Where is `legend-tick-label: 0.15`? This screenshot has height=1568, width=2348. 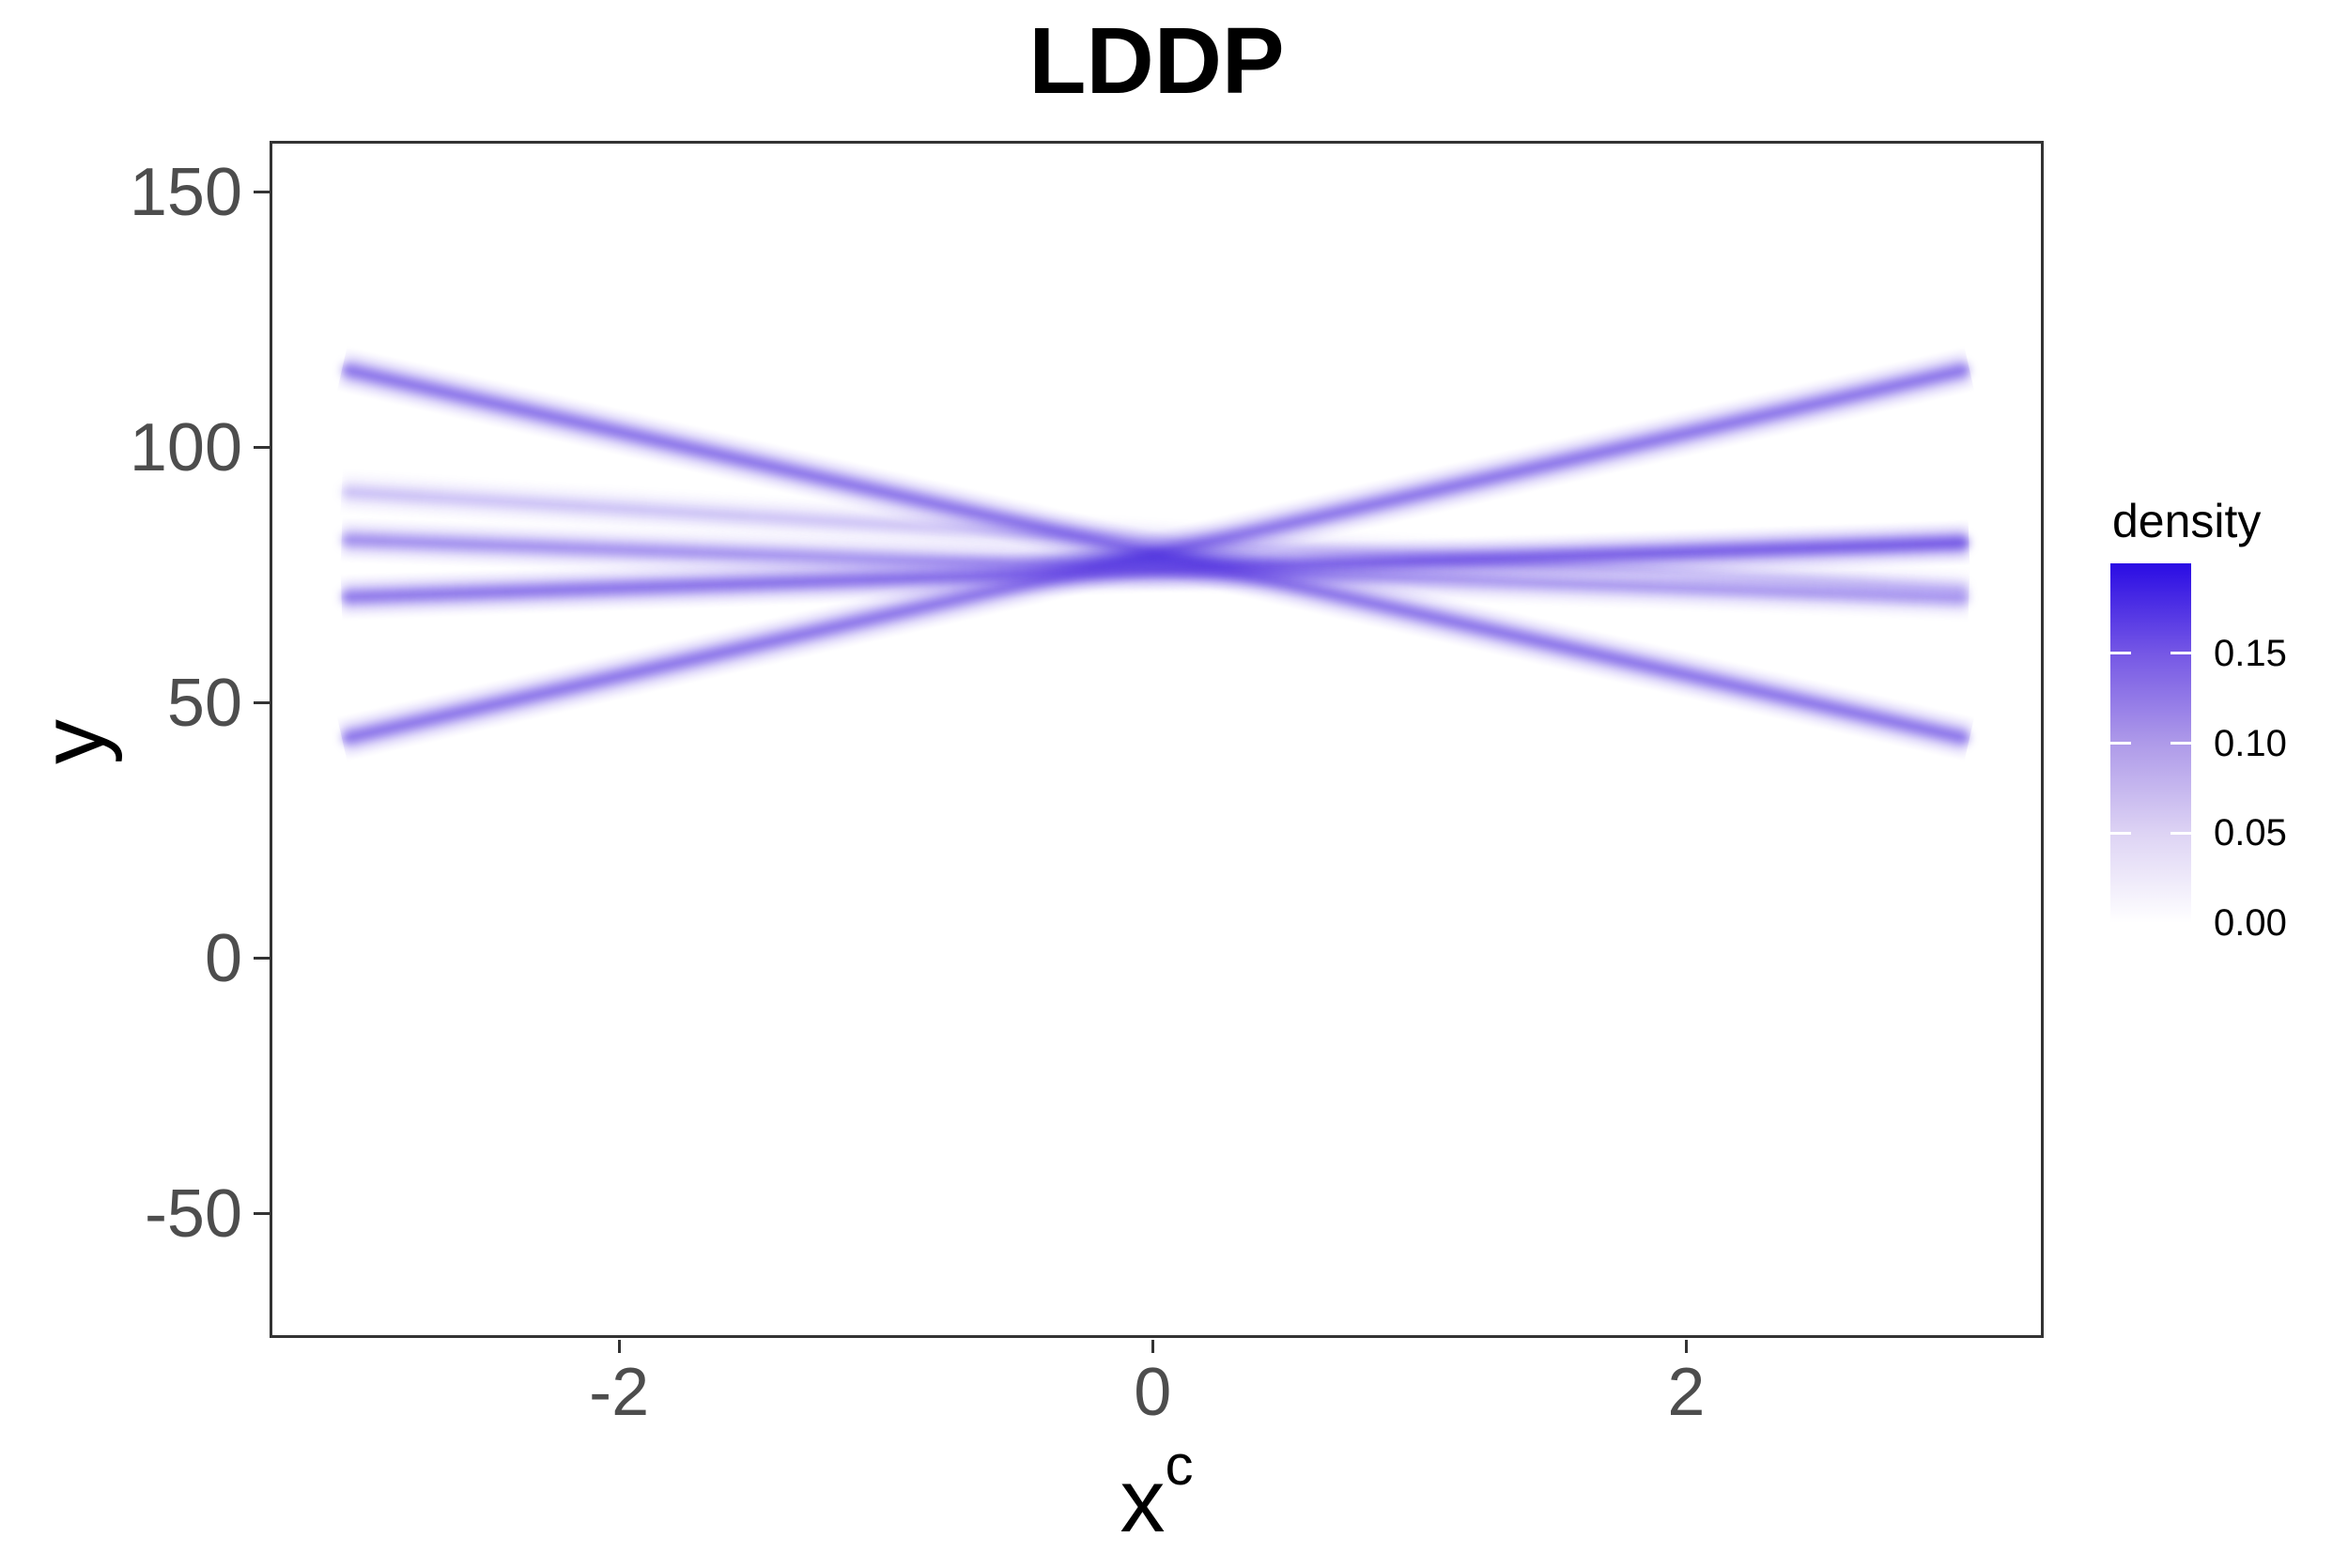
legend-tick-label: 0.15 is located at coordinates (2251, 653).